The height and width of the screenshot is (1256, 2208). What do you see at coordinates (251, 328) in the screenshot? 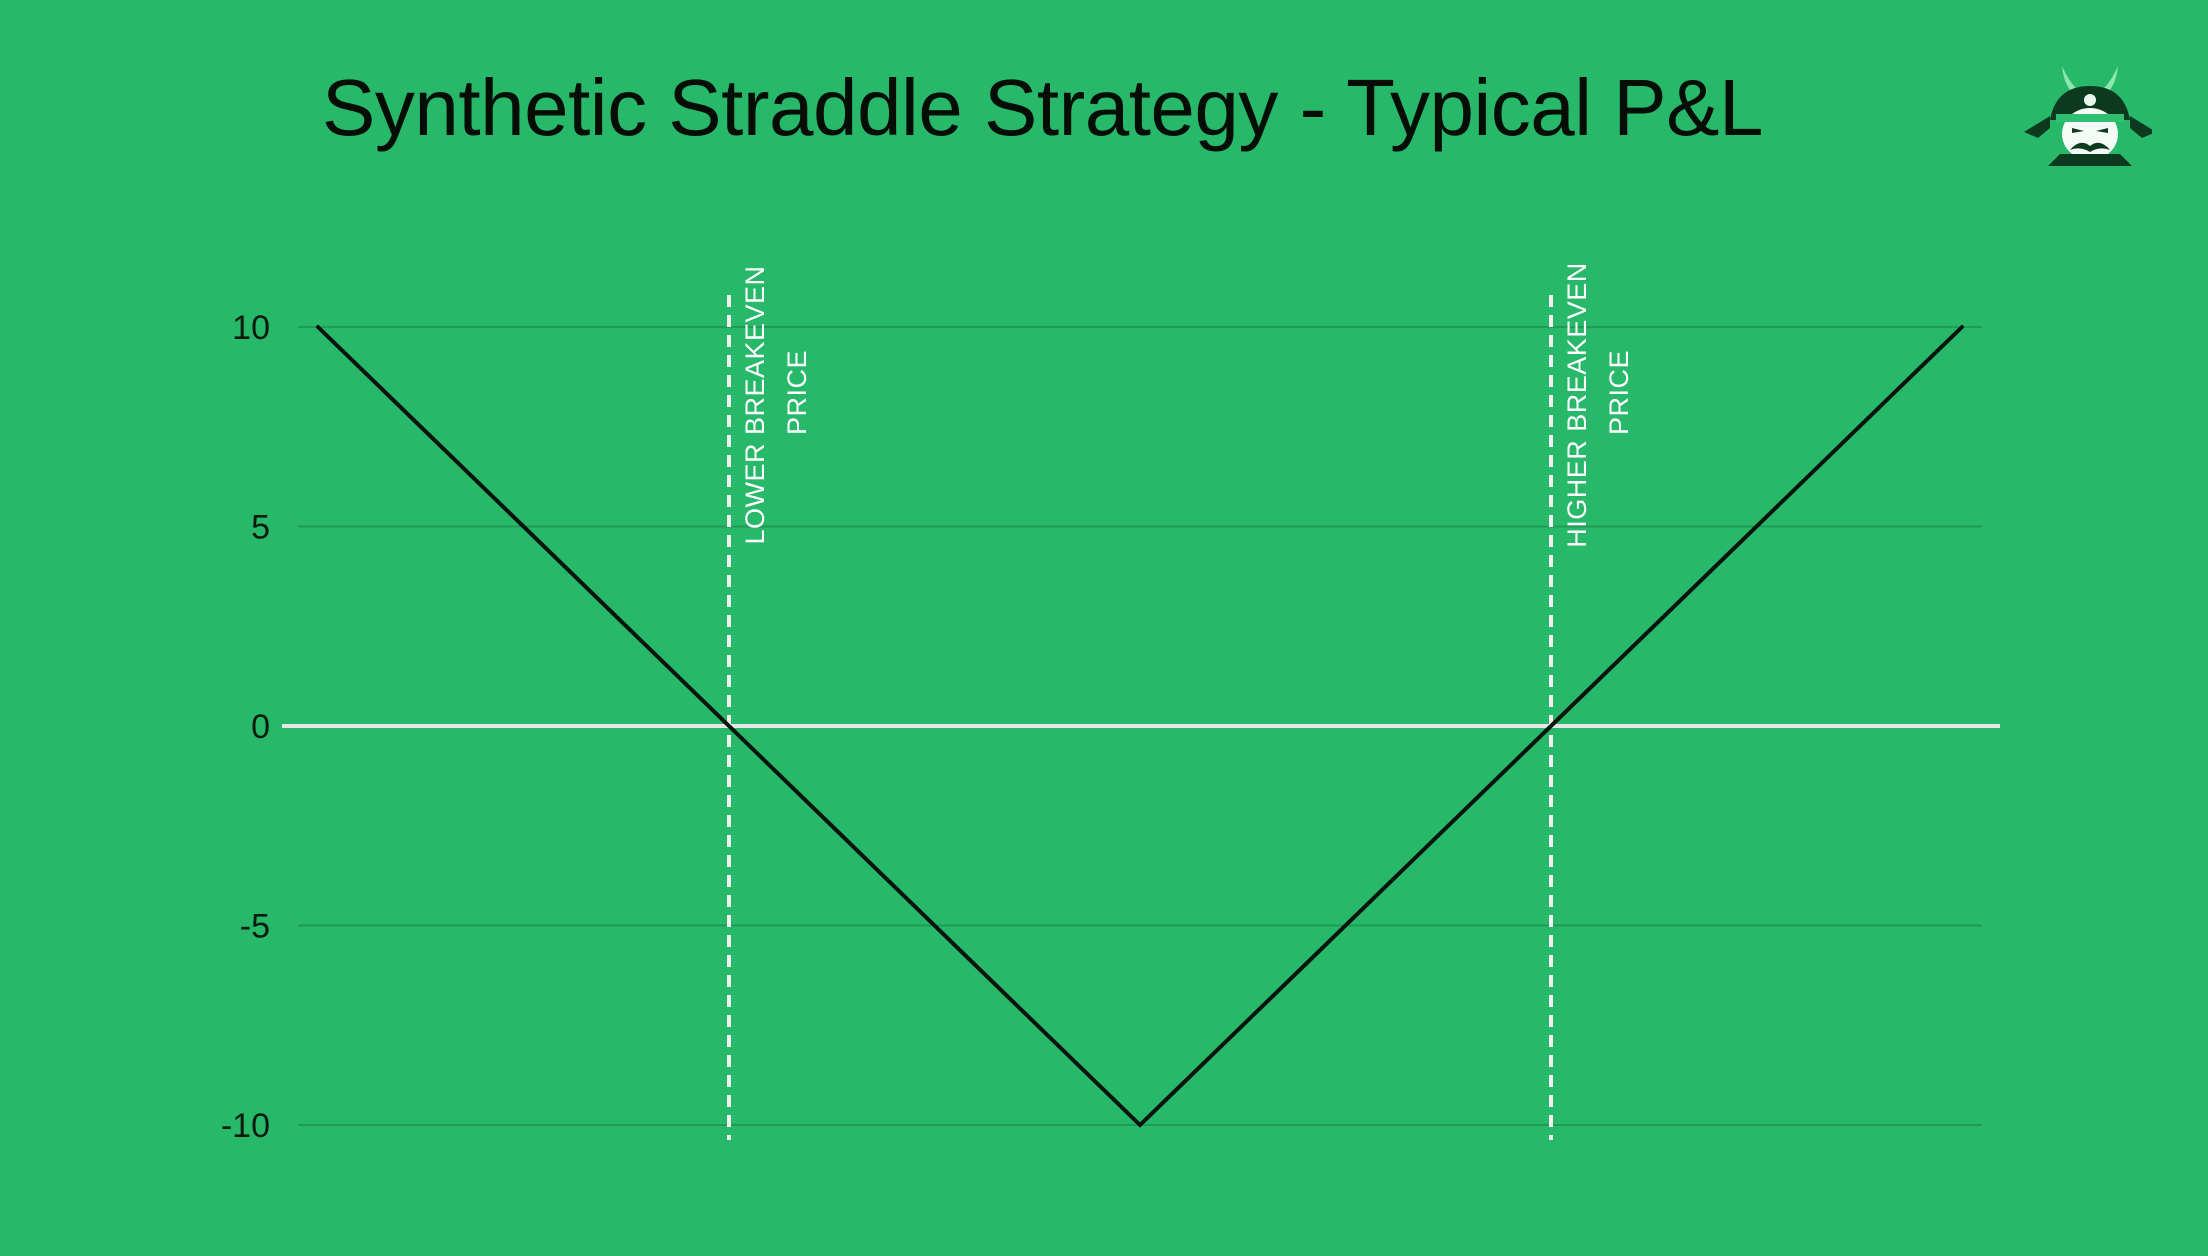
I see `y-tick-label: 10` at bounding box center [251, 328].